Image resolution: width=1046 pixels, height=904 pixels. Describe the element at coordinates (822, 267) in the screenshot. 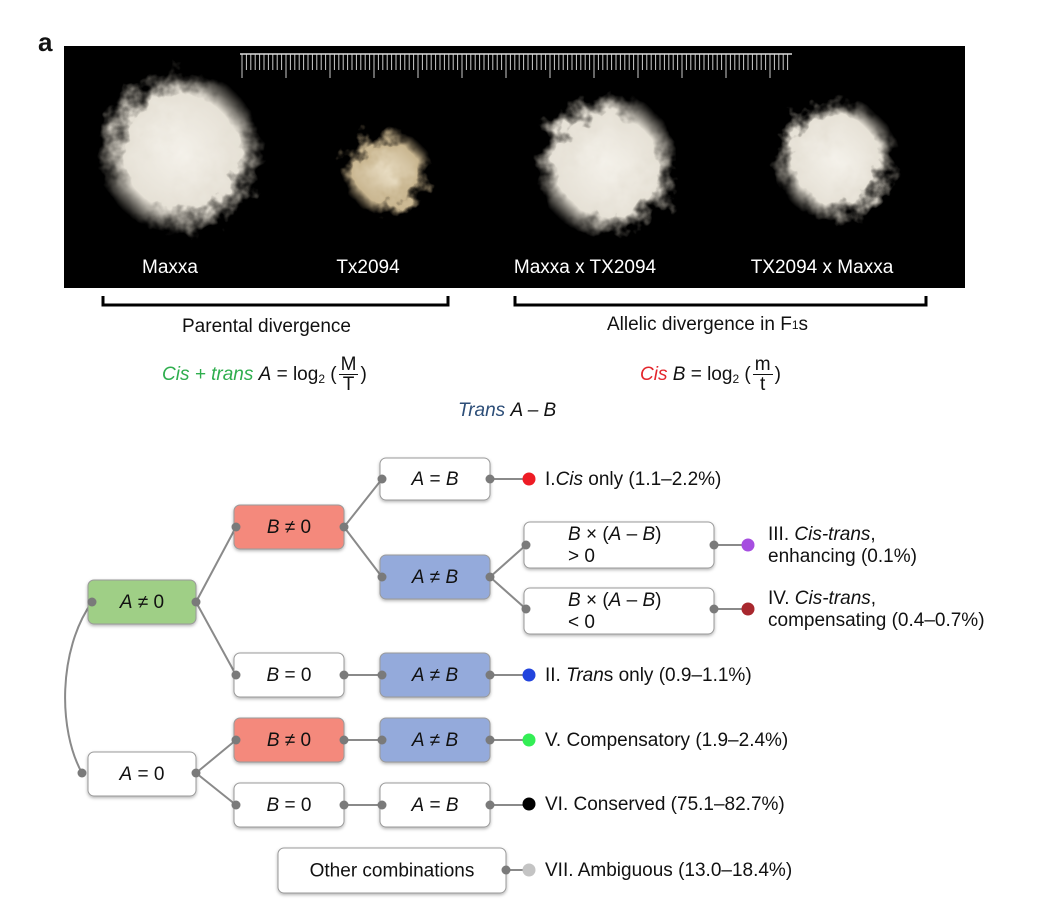

I see `photo-label: TX2094 x Maxxa` at that location.